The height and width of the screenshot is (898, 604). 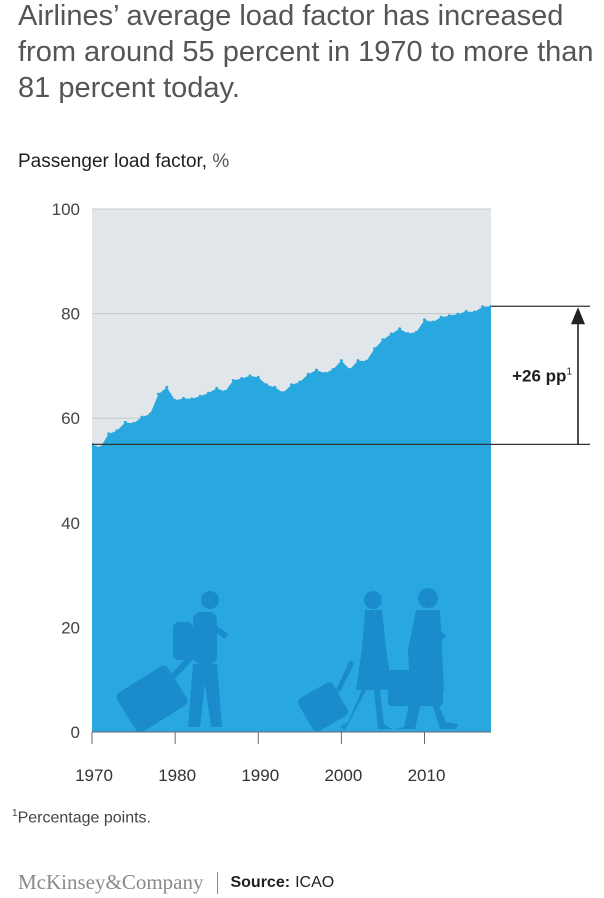 What do you see at coordinates (333, 370) in the screenshot?
I see `data-point-1999` at bounding box center [333, 370].